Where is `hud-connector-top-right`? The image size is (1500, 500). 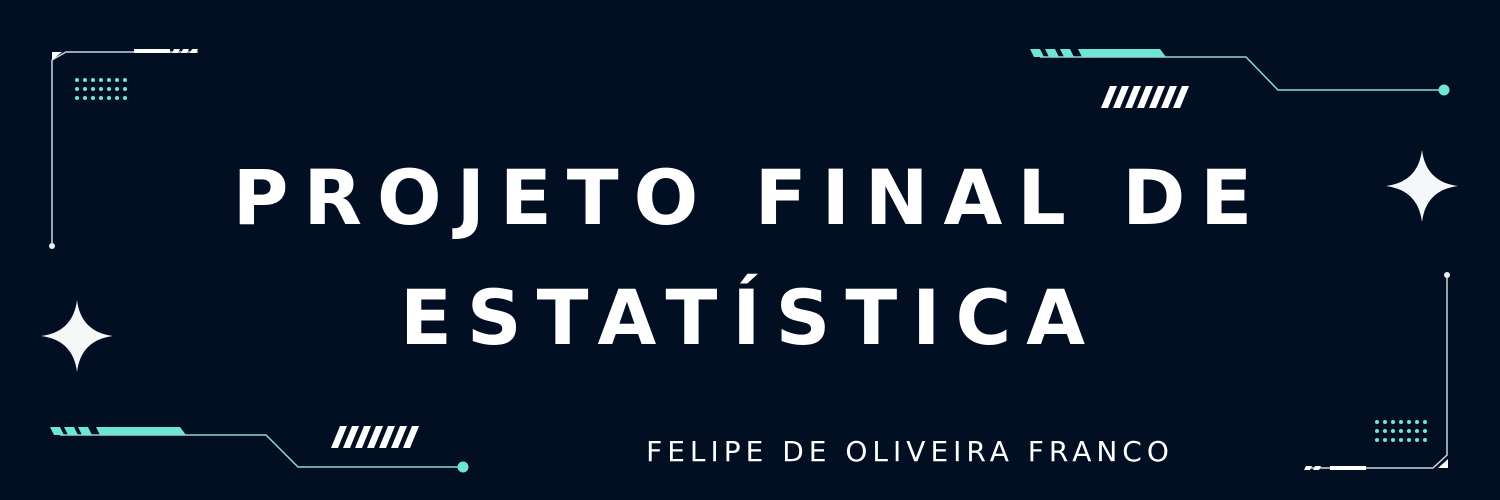
hud-connector-top-right is located at coordinates (1240, 72).